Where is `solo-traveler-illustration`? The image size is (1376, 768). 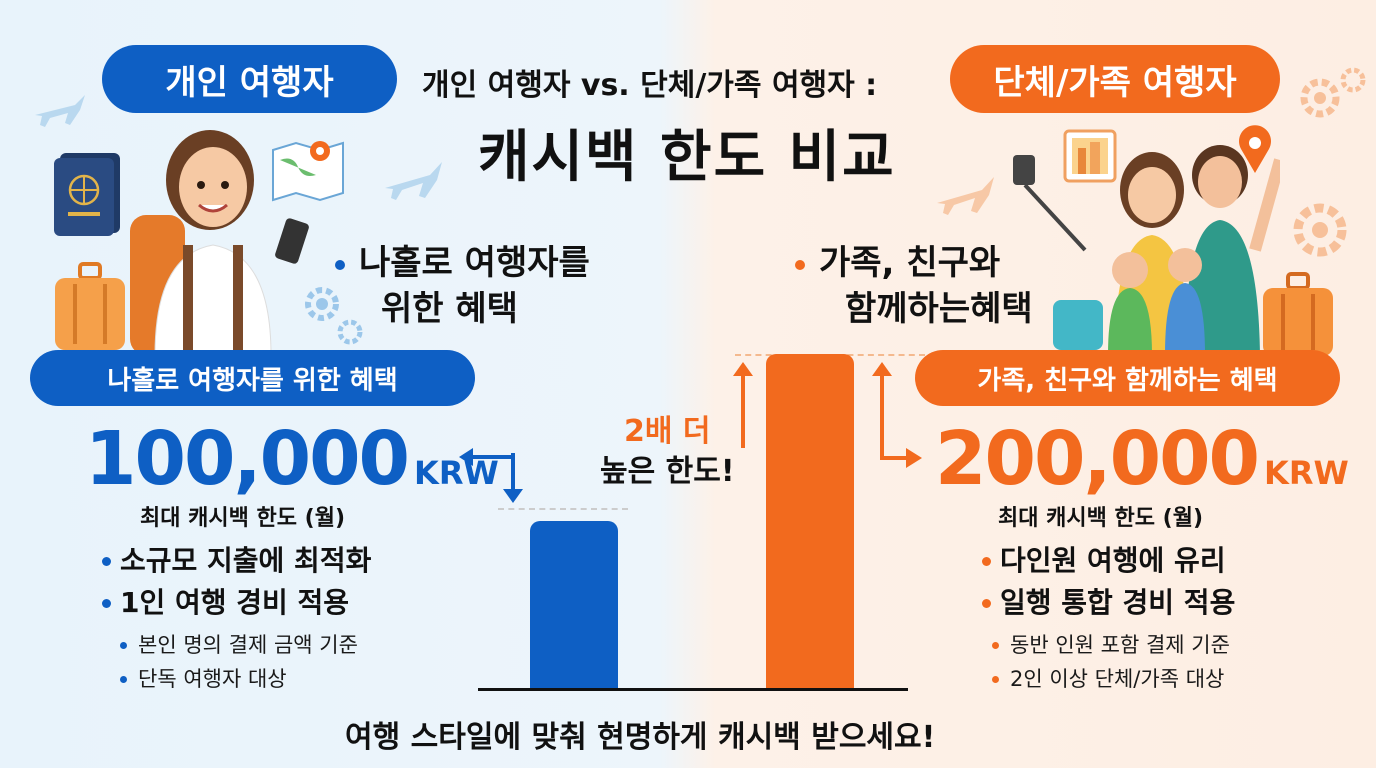
solo-traveler-illustration is located at coordinates (219, 242).